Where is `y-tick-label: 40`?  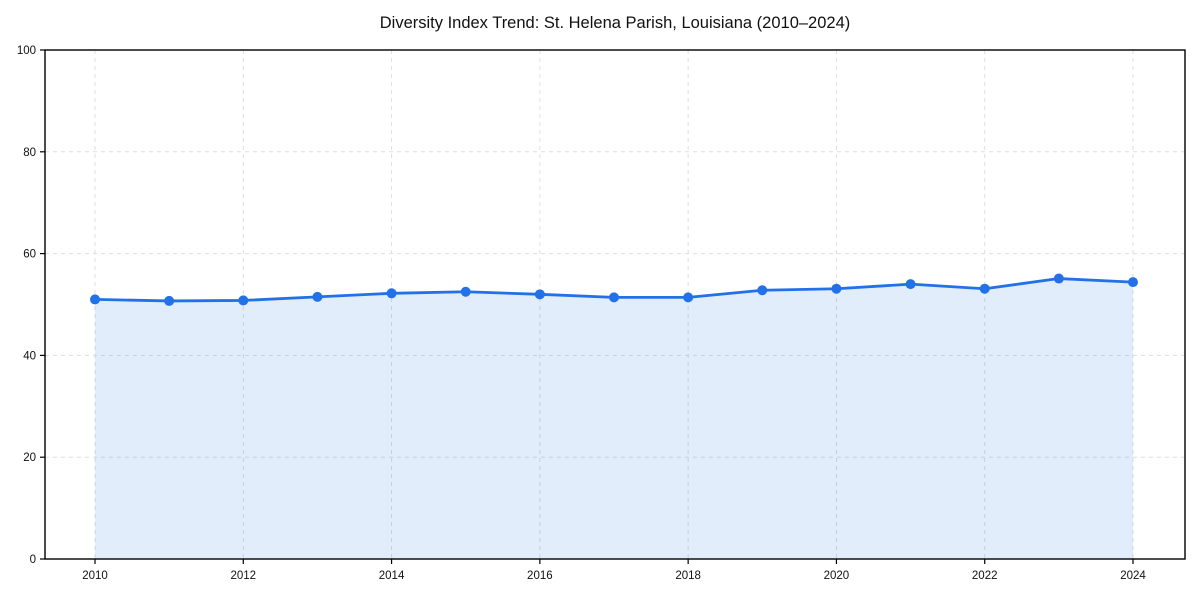 y-tick-label: 40 is located at coordinates (29, 356).